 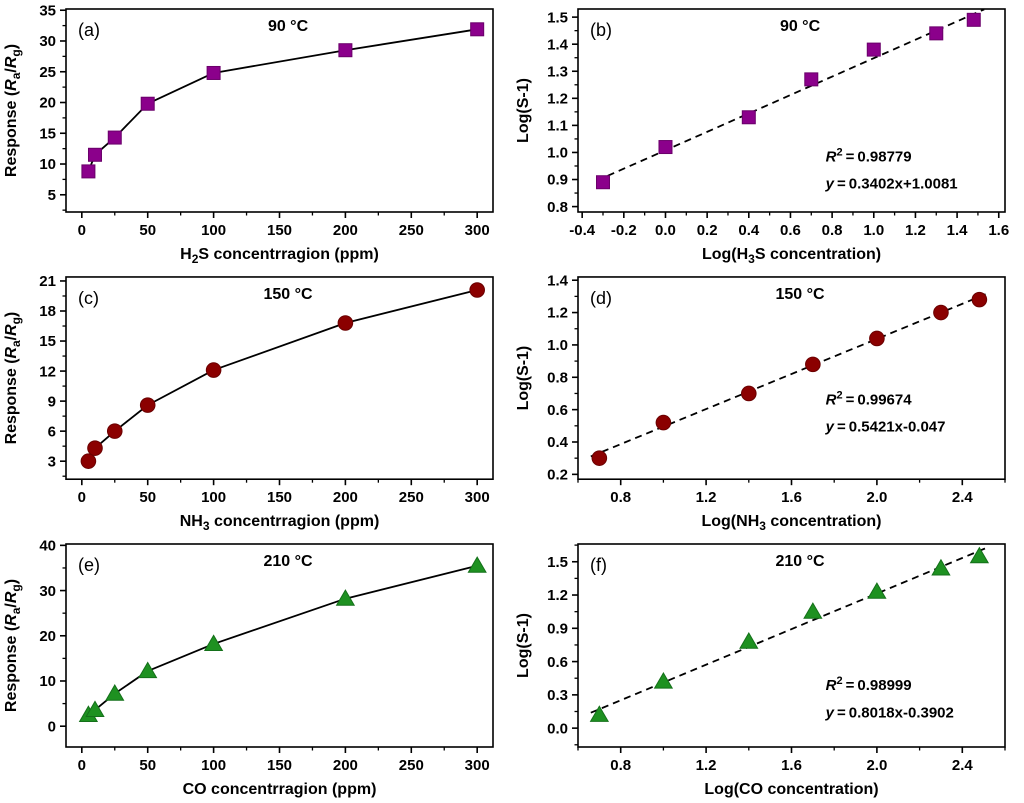 I want to click on panel-label: (c), so click(x=88, y=298).